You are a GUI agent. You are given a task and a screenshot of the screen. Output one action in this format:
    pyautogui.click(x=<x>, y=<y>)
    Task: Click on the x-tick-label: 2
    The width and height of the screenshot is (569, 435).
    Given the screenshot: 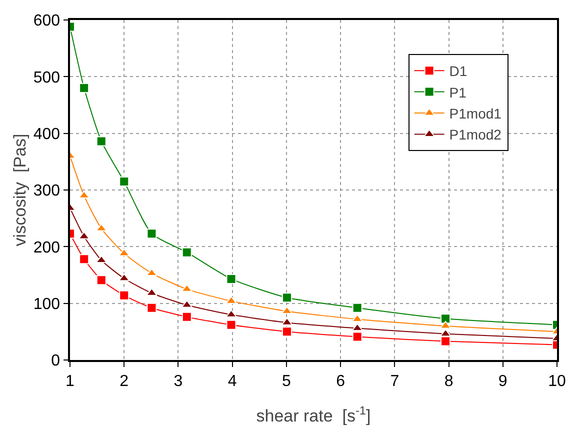 What is the action you would take?
    pyautogui.click(x=124, y=381)
    